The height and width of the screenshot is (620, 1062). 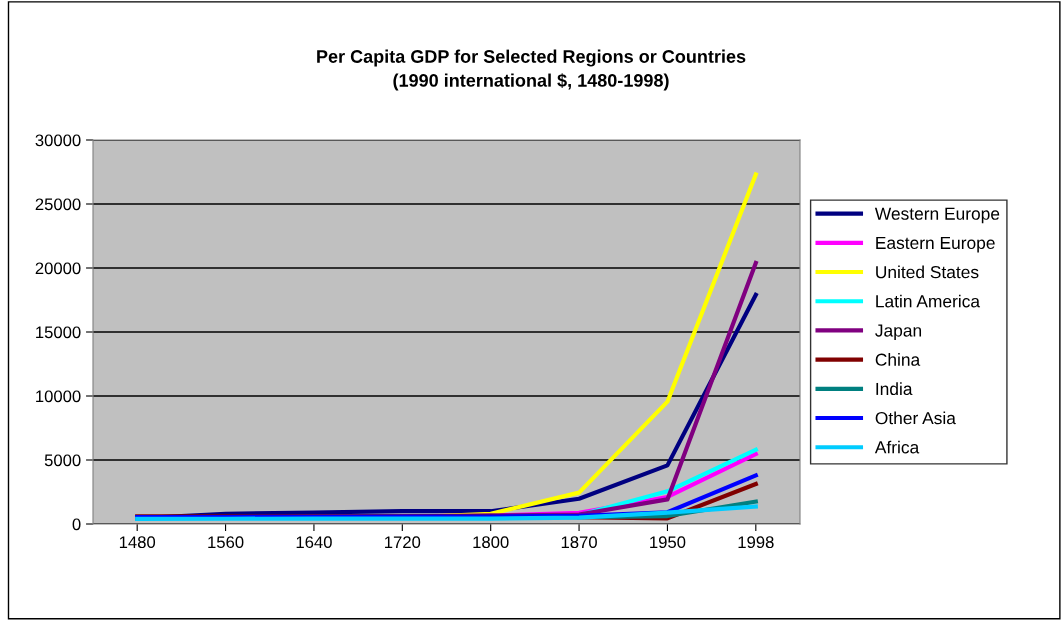 I want to click on x-tick-label: 1870, so click(x=579, y=542).